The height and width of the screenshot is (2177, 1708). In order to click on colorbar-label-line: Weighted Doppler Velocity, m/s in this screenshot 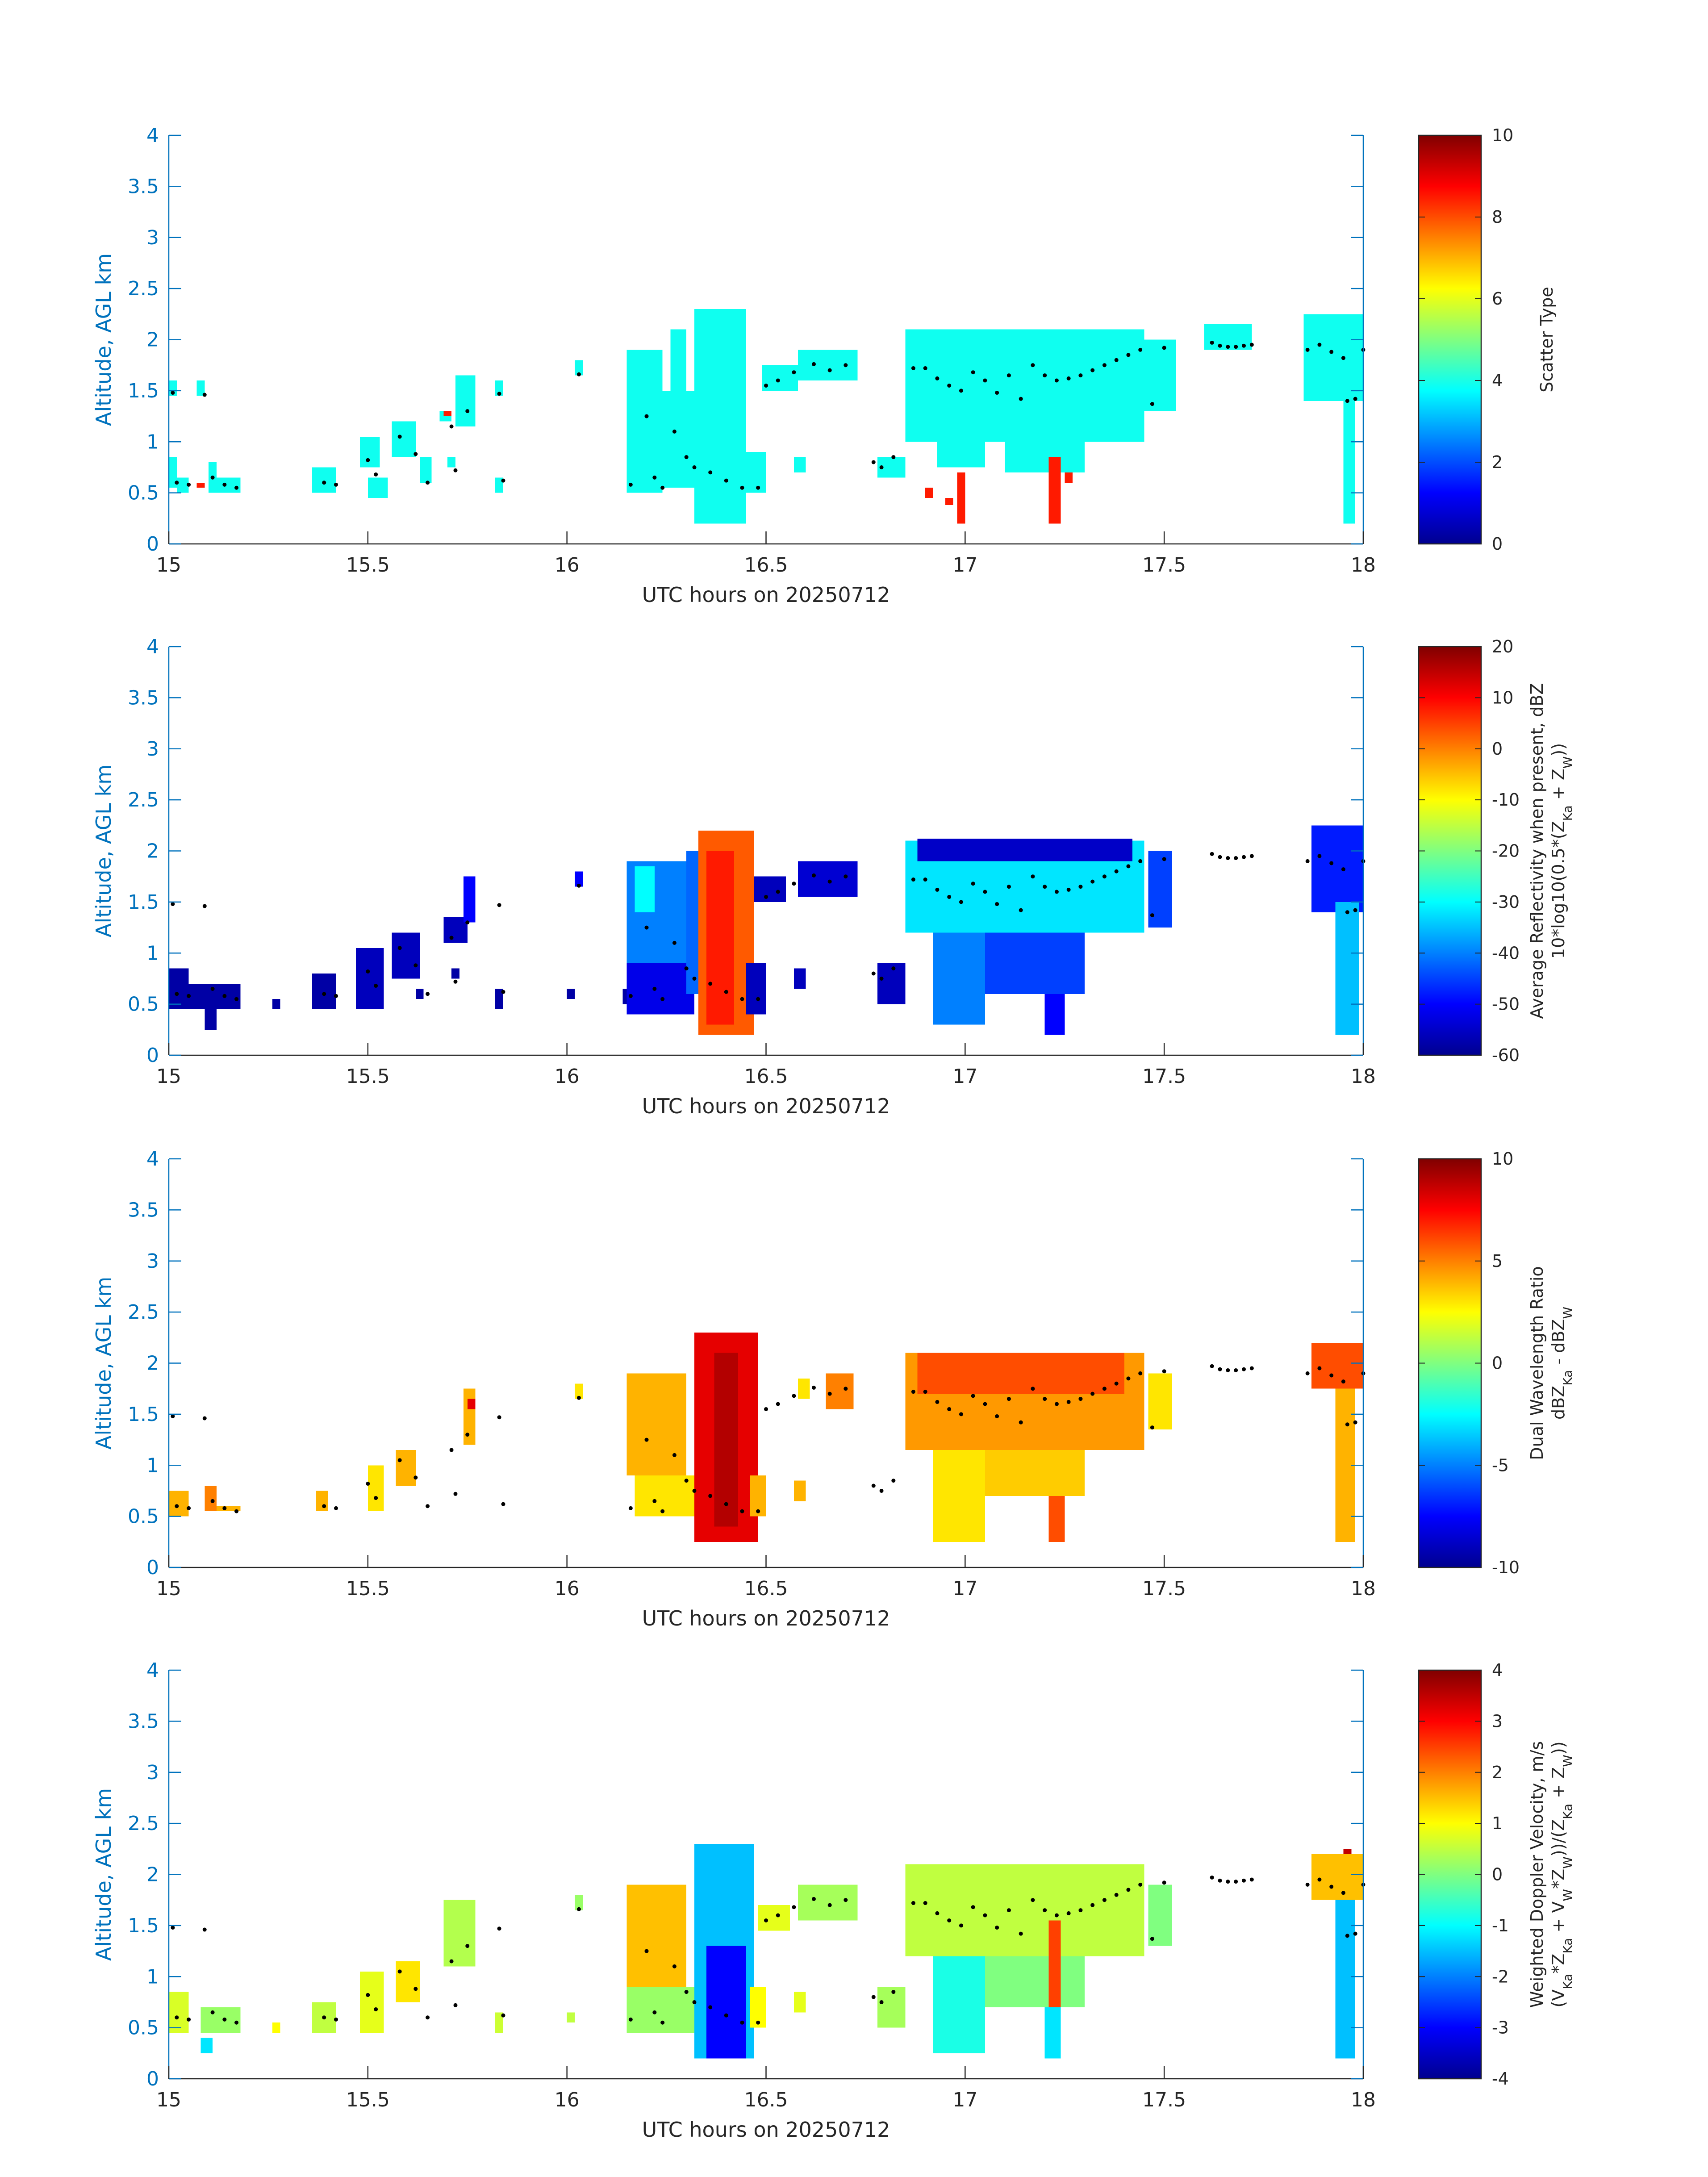, I will do `click(1537, 1874)`.